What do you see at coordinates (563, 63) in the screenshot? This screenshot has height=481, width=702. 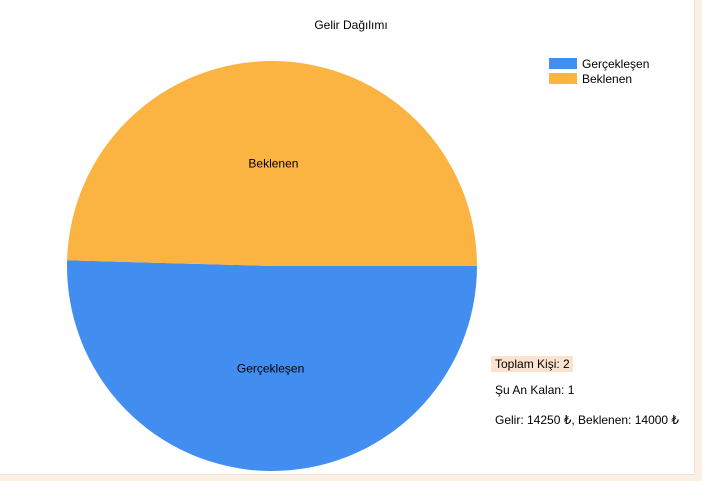 I see `legend-swatch-gerceklesen` at bounding box center [563, 63].